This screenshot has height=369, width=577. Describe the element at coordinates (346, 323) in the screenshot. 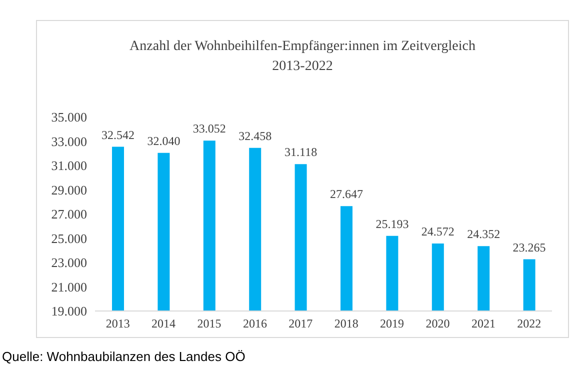

I see `x-tick-label: 2018` at that location.